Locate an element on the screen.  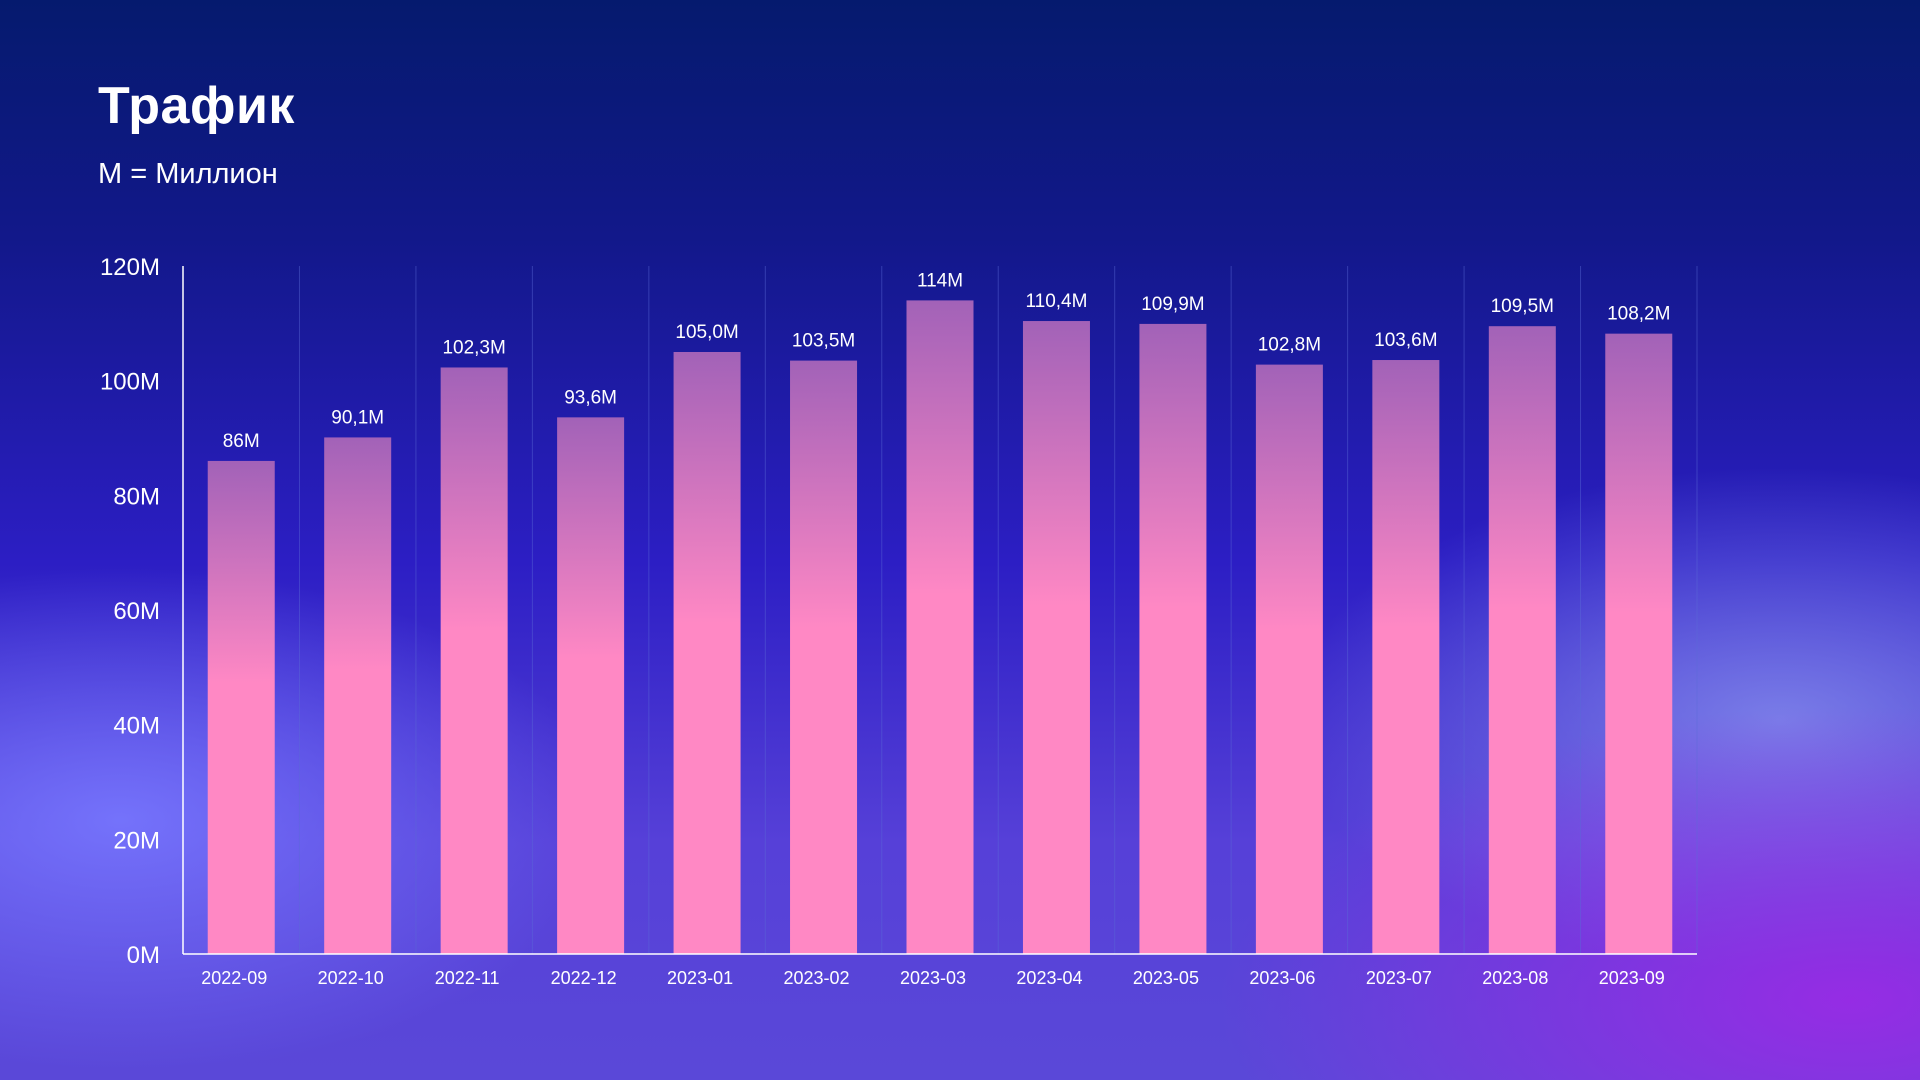
data-label: 114M is located at coordinates (940, 280).